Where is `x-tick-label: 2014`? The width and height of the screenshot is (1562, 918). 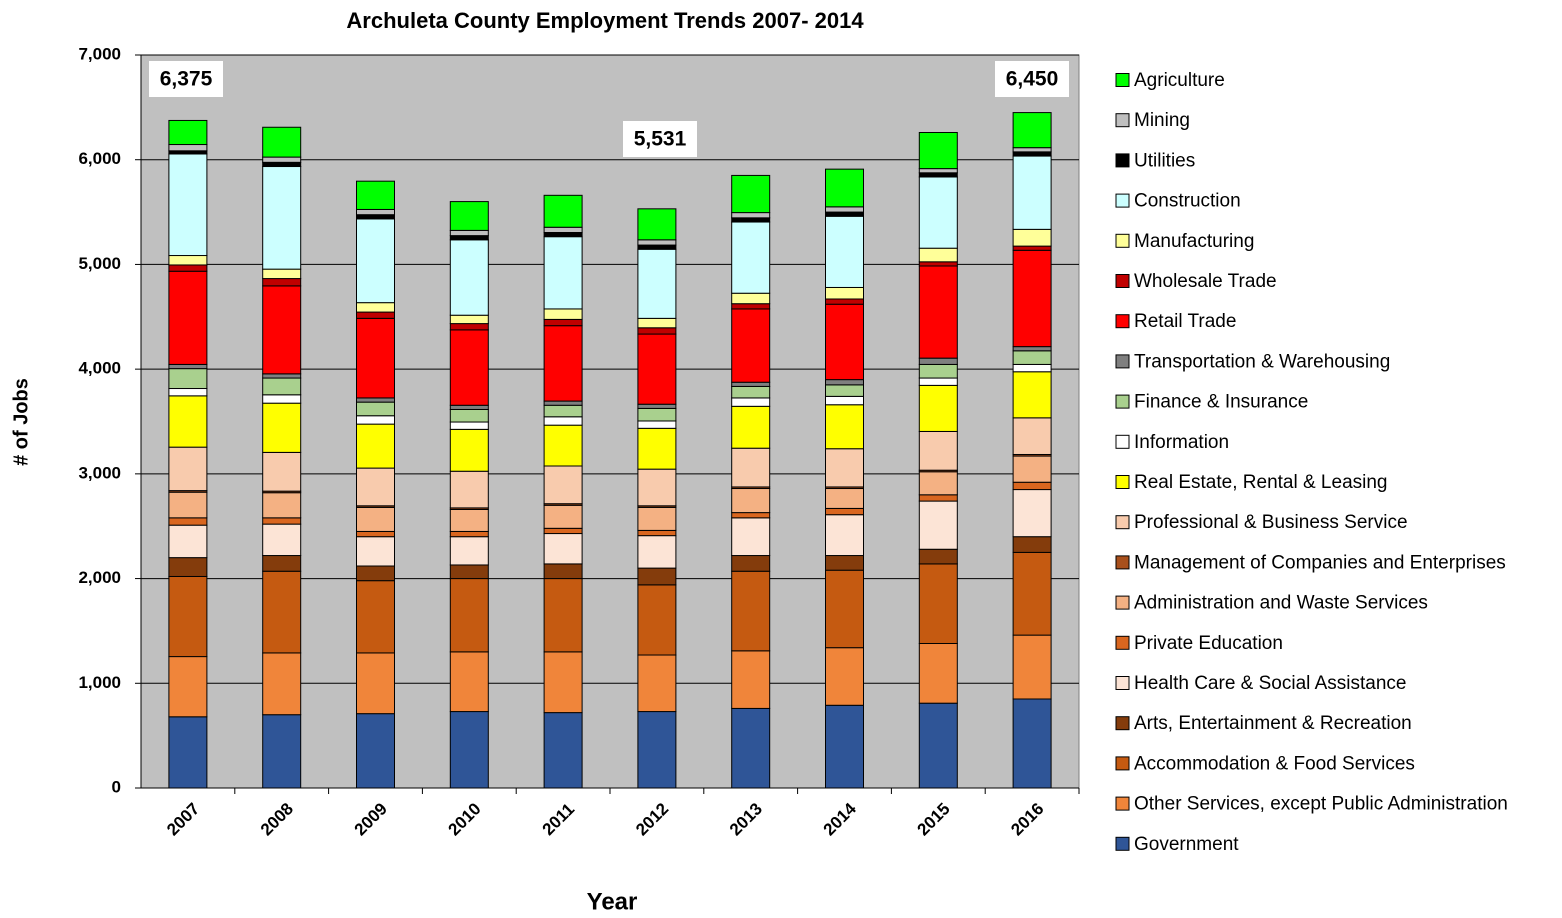
x-tick-label: 2014 is located at coordinates (840, 819).